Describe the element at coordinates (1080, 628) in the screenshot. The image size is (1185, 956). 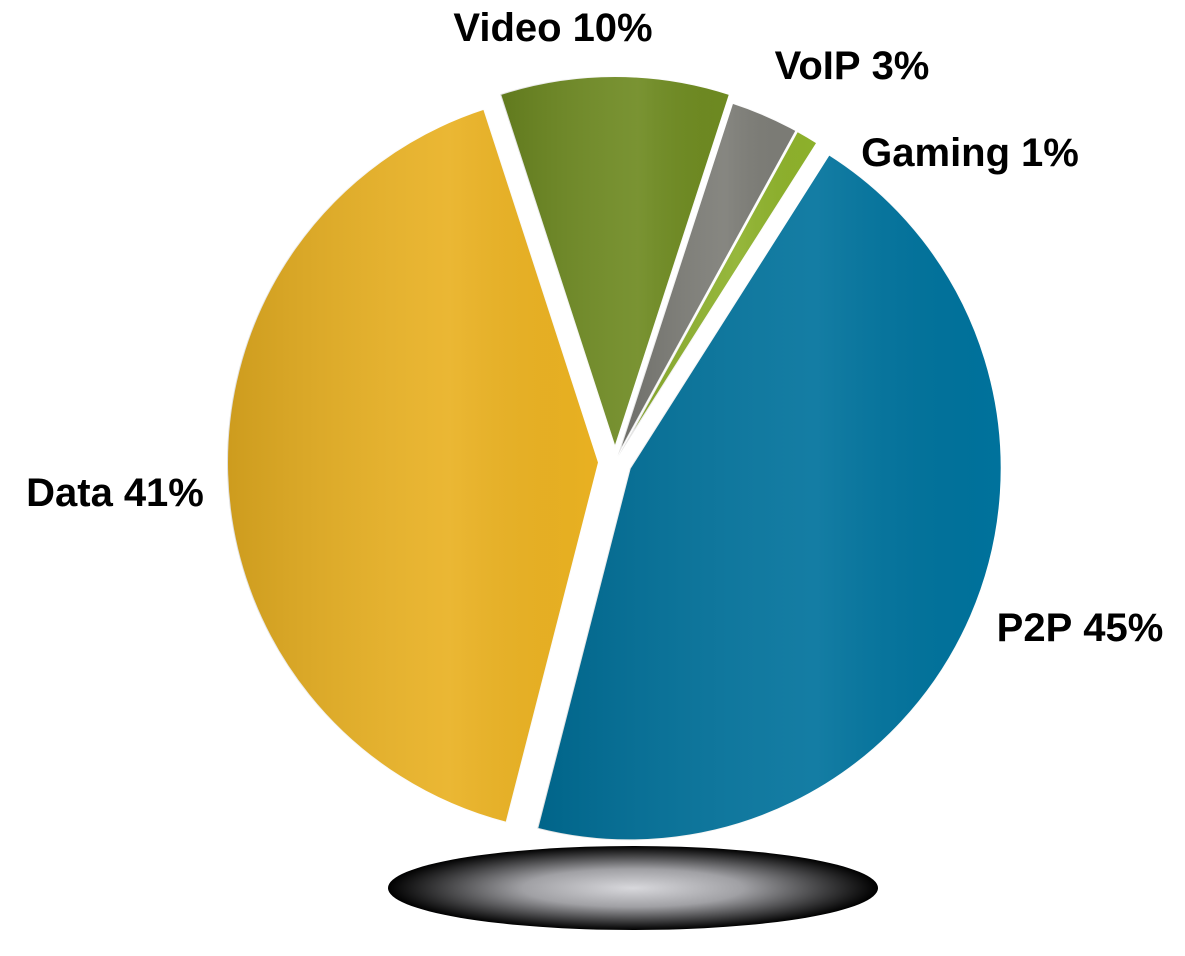
I see `slice-label: P2P 45%` at that location.